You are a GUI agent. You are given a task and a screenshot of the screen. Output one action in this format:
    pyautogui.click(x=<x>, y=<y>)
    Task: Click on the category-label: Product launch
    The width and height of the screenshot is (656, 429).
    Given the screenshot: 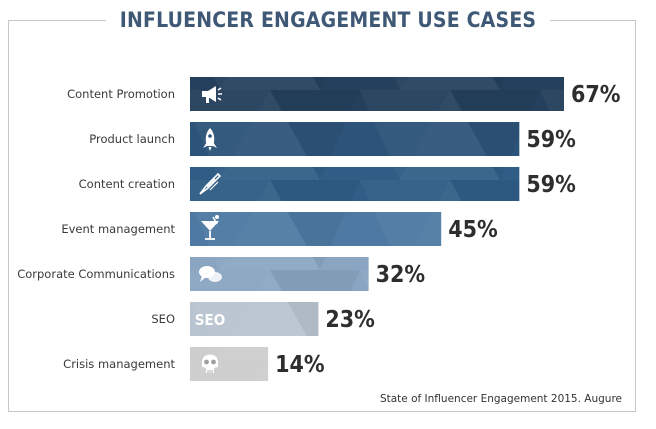 What is the action you would take?
    pyautogui.click(x=132, y=139)
    